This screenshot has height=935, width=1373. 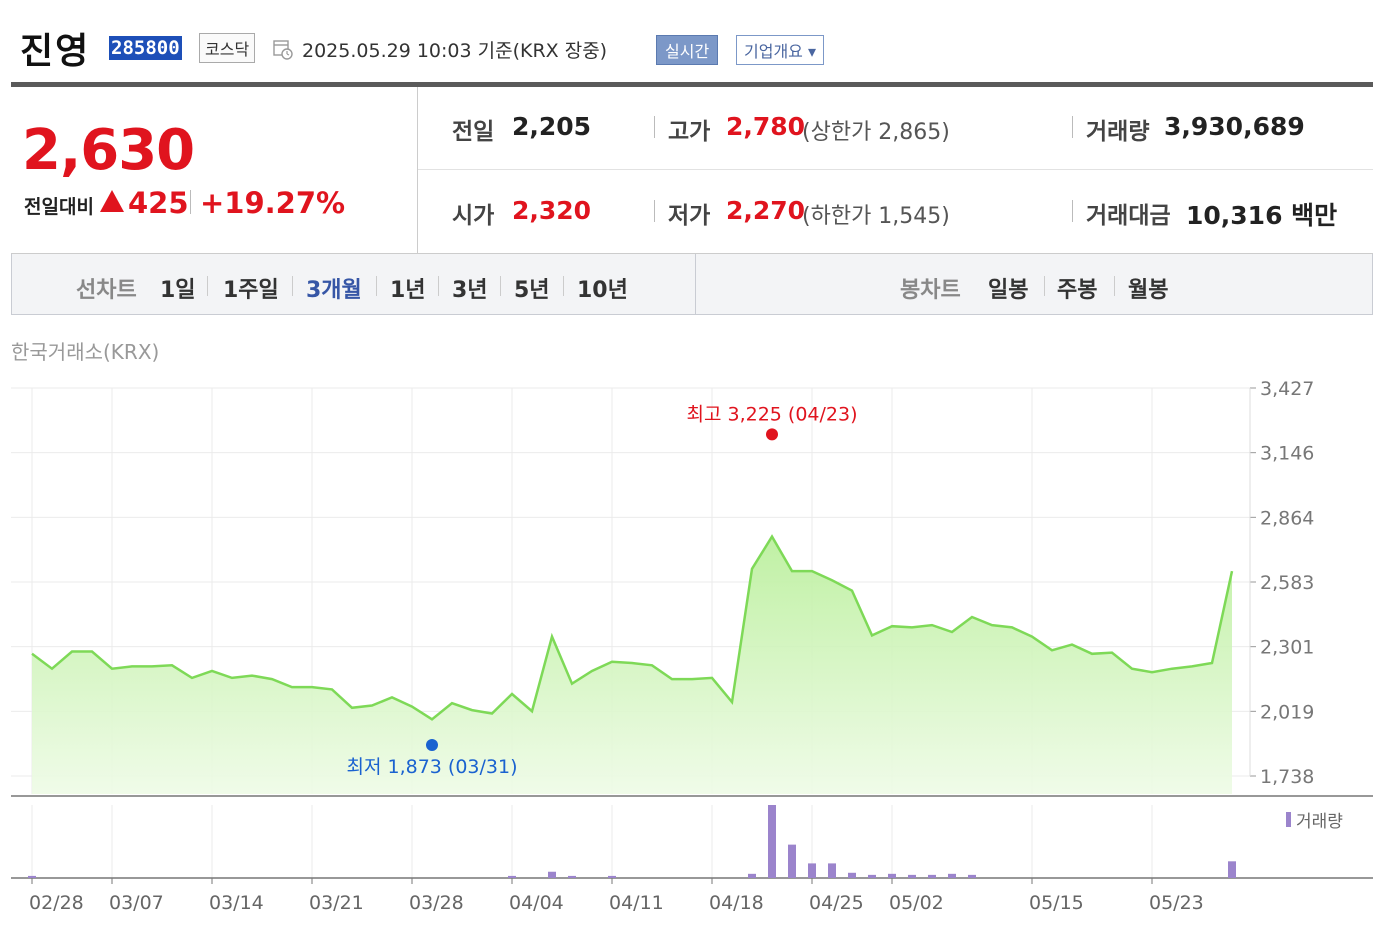 What do you see at coordinates (408, 290) in the screenshot?
I see `period-1y: 1년` at bounding box center [408, 290].